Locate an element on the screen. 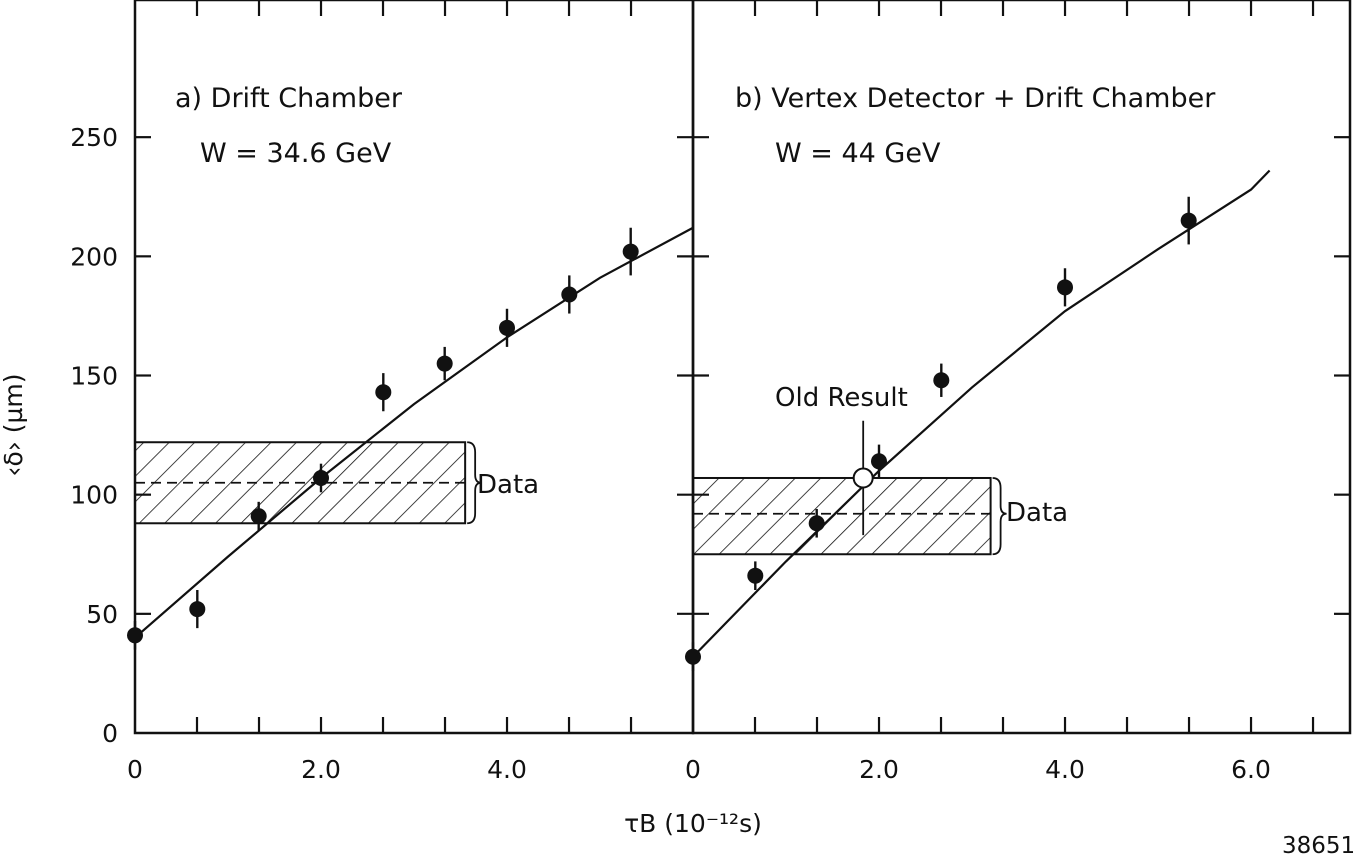 This screenshot has height=855, width=1371. panel-b-title: b) Vertex Detector + Drift Chamber is located at coordinates (975, 98).